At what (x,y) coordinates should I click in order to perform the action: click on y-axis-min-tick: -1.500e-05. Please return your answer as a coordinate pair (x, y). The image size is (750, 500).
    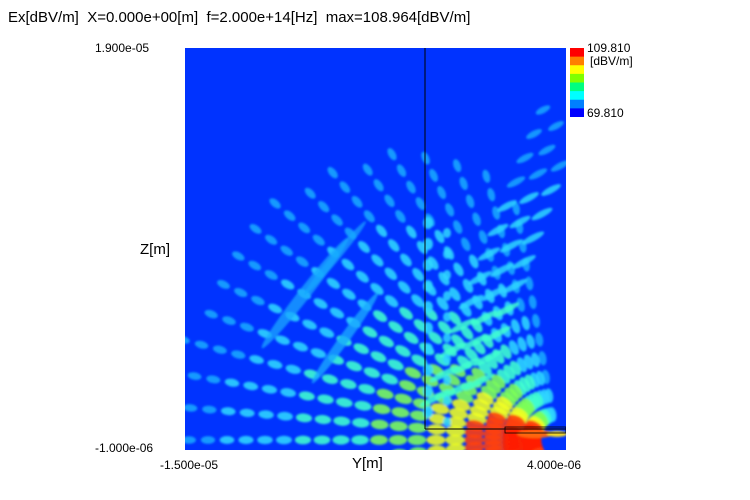
    Looking at the image, I should click on (189, 465).